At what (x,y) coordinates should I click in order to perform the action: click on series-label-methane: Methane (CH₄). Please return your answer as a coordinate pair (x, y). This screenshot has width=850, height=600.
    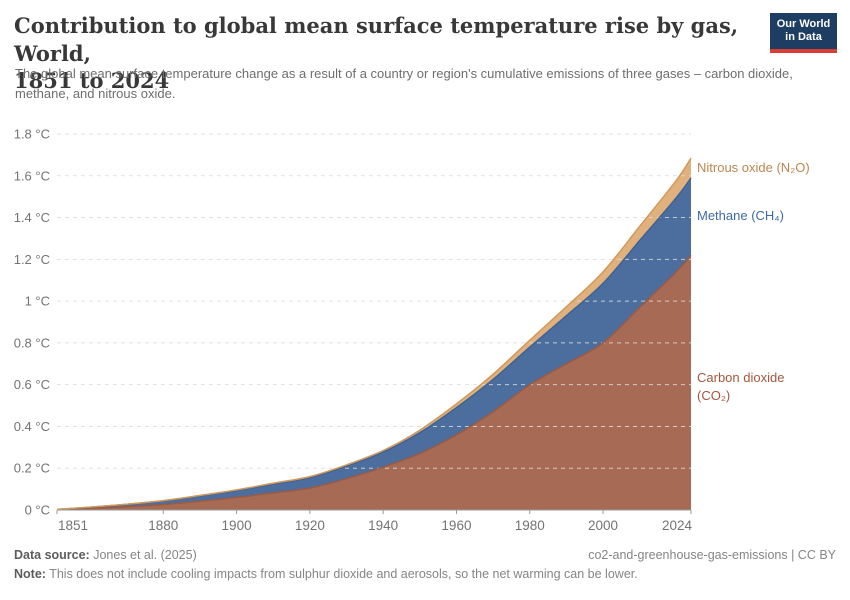
    Looking at the image, I should click on (740, 215).